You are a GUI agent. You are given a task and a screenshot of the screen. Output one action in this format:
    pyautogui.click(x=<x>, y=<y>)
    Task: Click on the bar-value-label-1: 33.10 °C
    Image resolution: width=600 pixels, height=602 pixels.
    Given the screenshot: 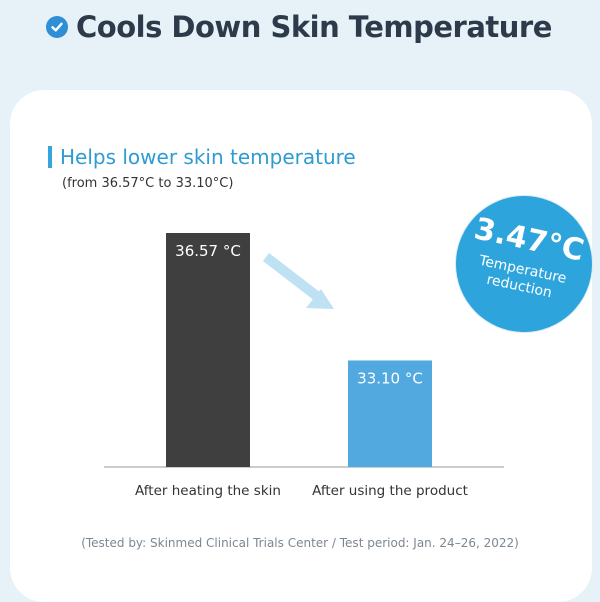 What is the action you would take?
    pyautogui.click(x=390, y=378)
    